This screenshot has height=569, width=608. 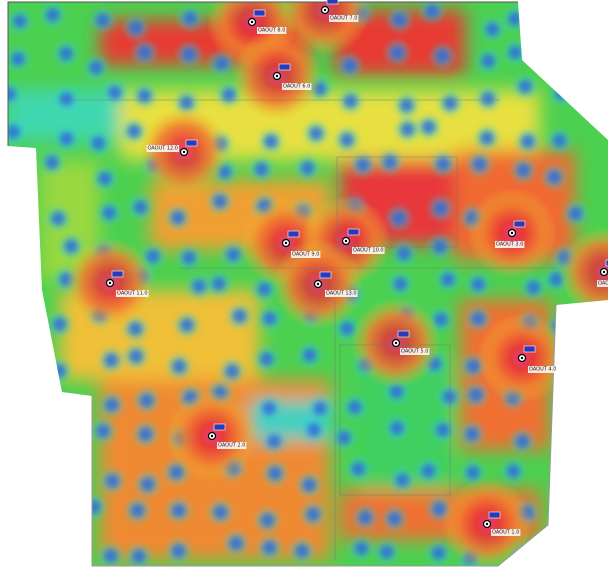 I want to click on ap-label: OAOUT 4.0, so click(x=542, y=370).